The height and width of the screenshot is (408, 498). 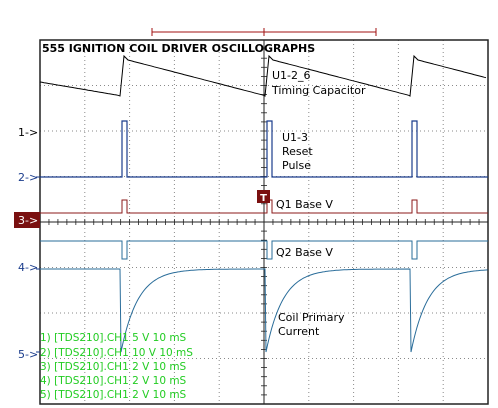 What do you see at coordinates (299, 331) in the screenshot?
I see `annotation-coil-2: Current` at bounding box center [299, 331].